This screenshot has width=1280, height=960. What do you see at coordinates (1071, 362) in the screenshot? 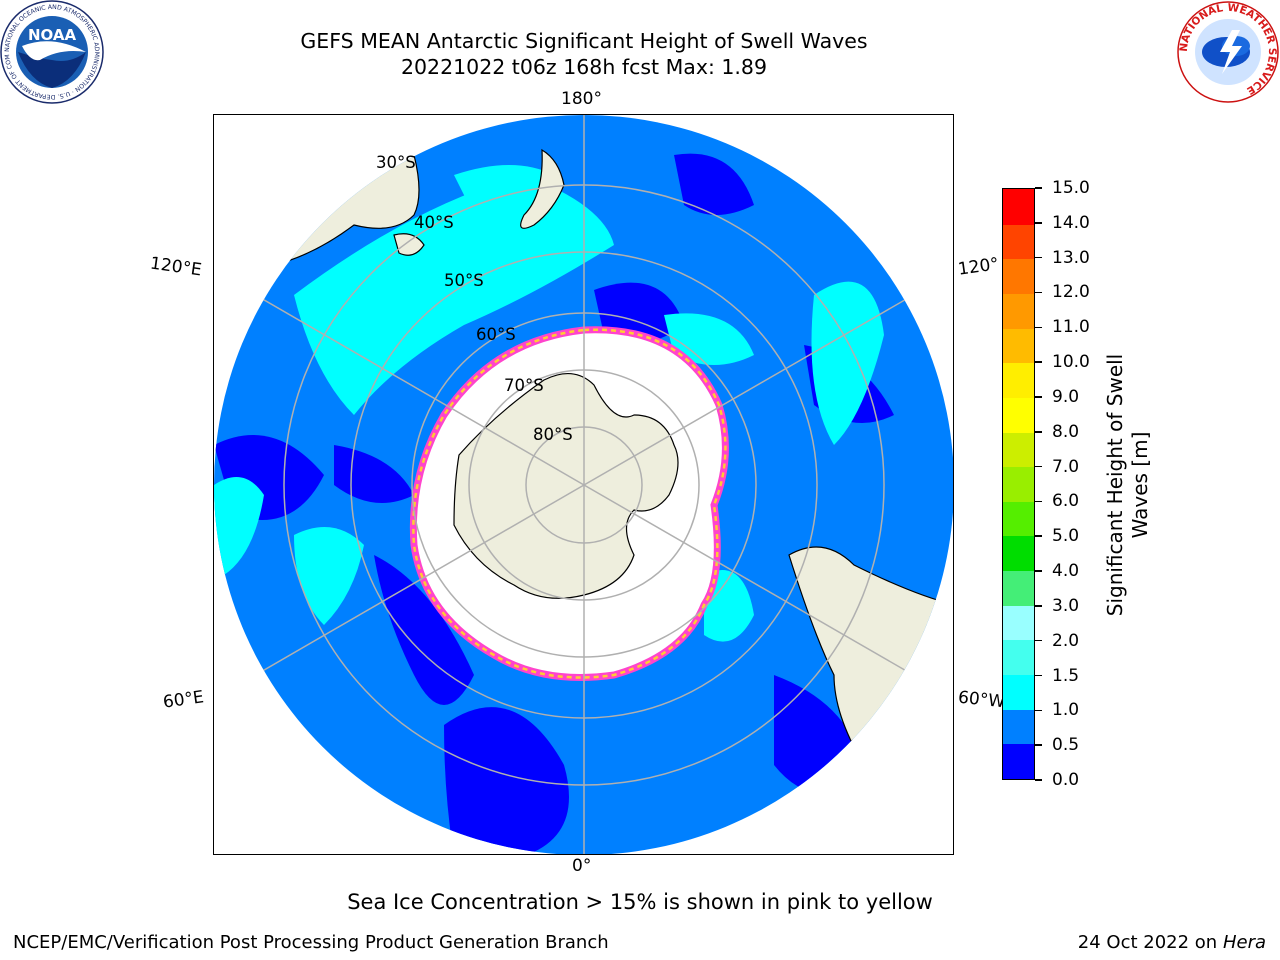
I see `colorbar-tick-label: 10.0` at bounding box center [1071, 362].